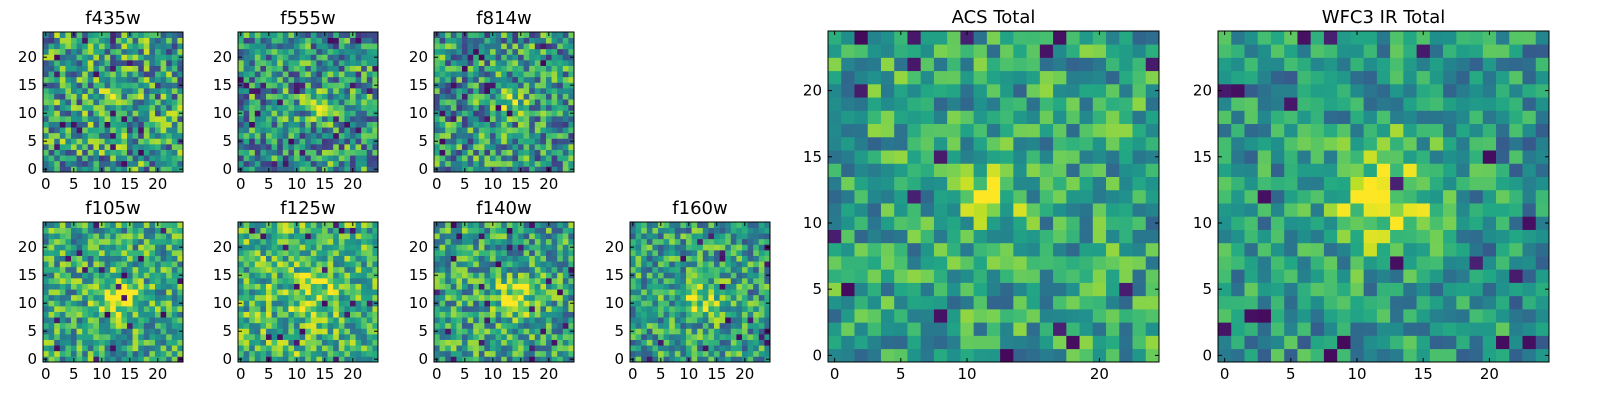  Describe the element at coordinates (112, 208) in the screenshot. I see `panel-title-f105w: f105w` at that location.